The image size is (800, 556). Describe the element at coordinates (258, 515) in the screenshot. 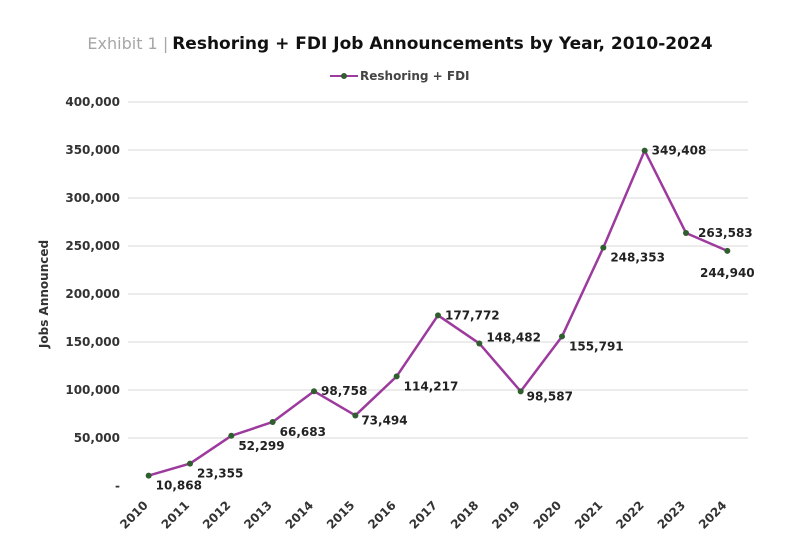

I see `x-tick-label: 2013` at that location.